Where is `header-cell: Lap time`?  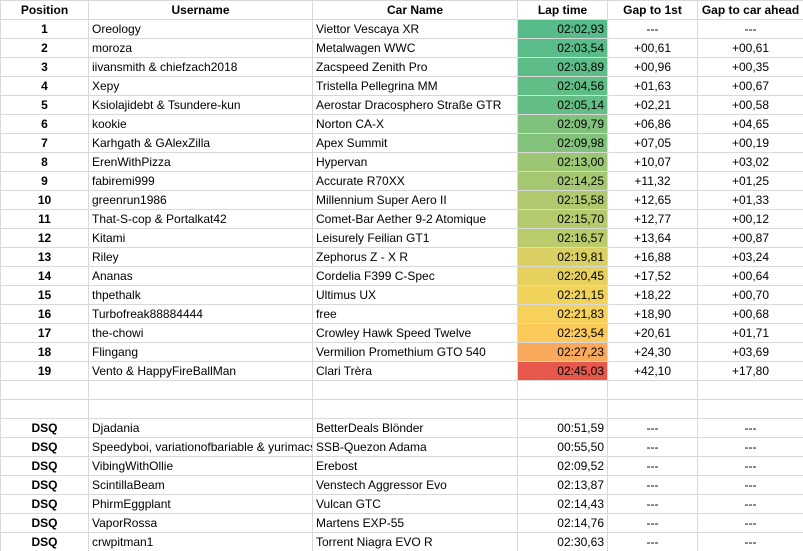 header-cell: Lap time is located at coordinates (562, 10).